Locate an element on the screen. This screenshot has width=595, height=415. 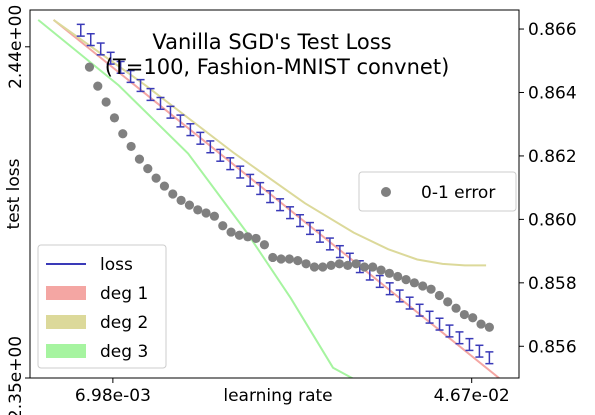
legend-box is located at coordinates (437, 191).